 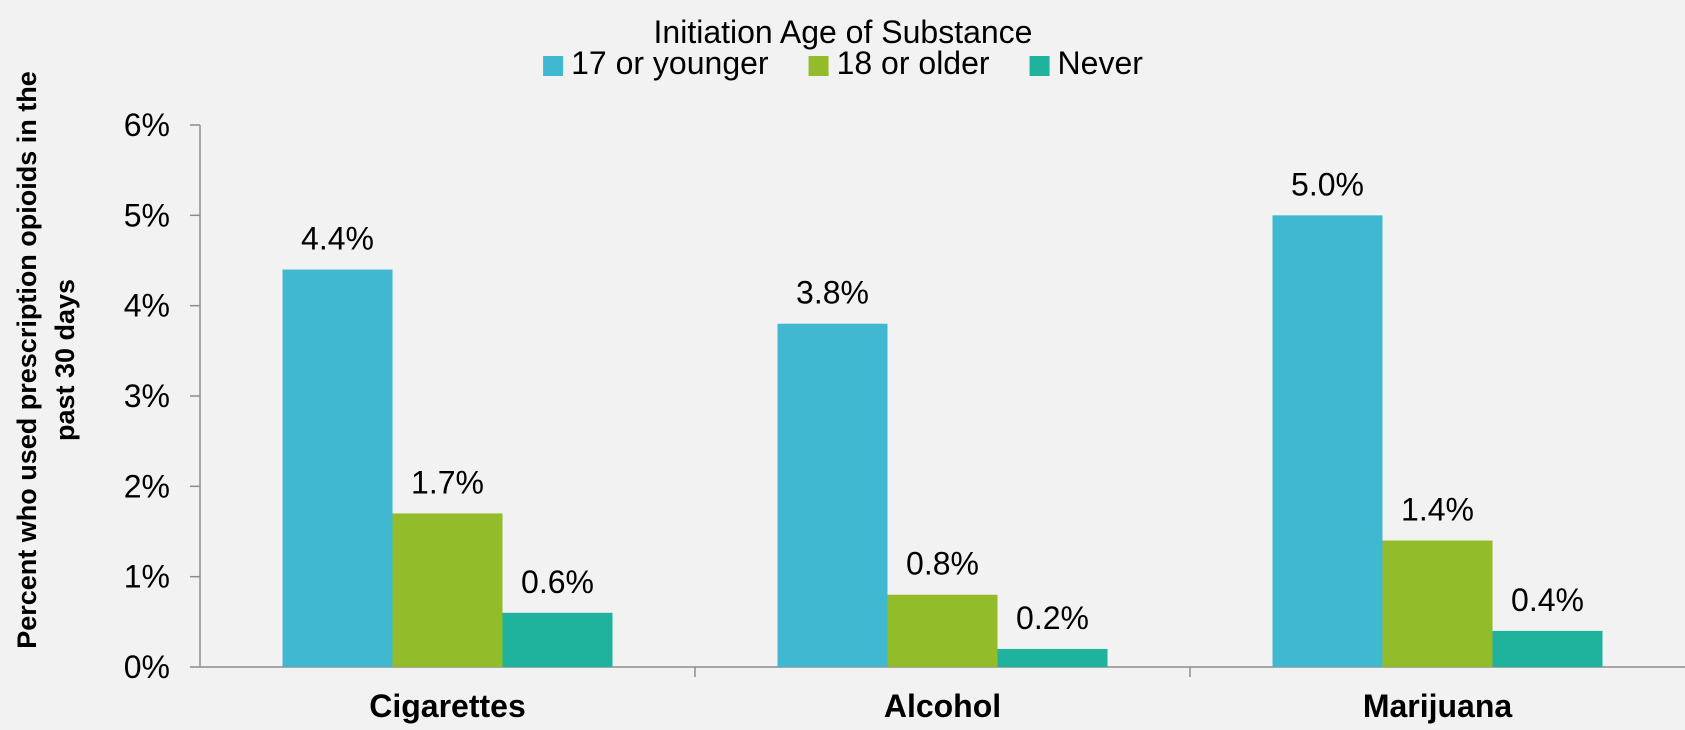 I want to click on data-label: 0.6%, so click(x=557, y=582).